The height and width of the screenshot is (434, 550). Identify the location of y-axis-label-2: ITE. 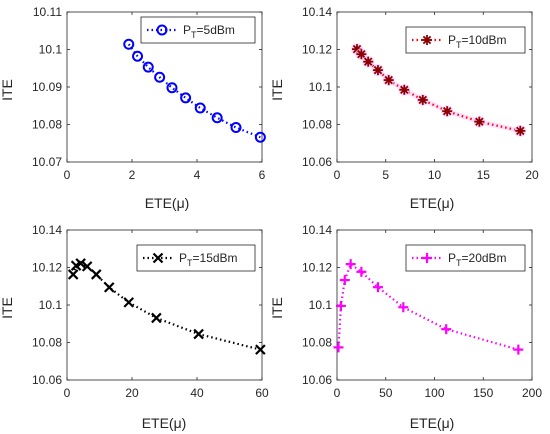
(277, 90).